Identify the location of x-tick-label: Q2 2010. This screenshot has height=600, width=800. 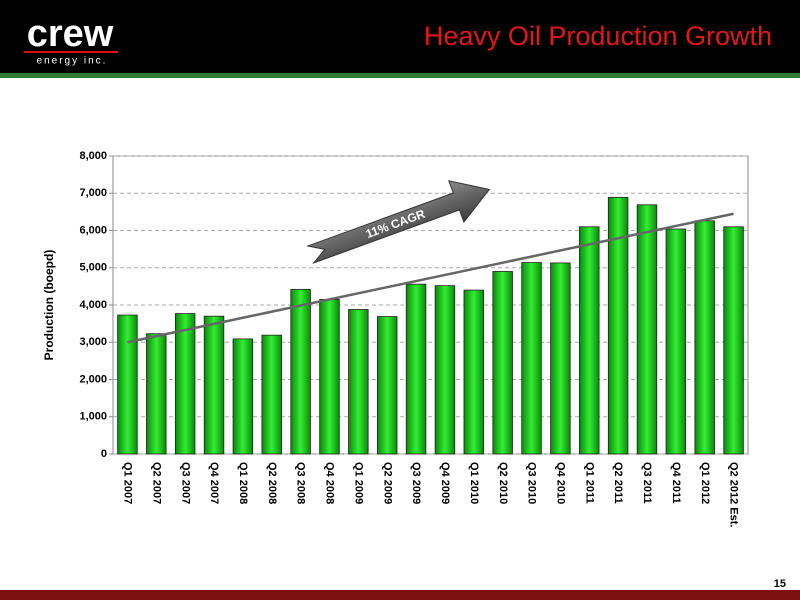
(503, 483).